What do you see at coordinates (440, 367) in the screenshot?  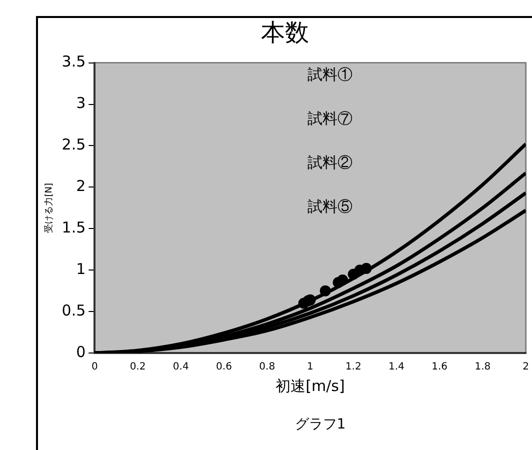 I see `x-tick-label: 1.6` at bounding box center [440, 367].